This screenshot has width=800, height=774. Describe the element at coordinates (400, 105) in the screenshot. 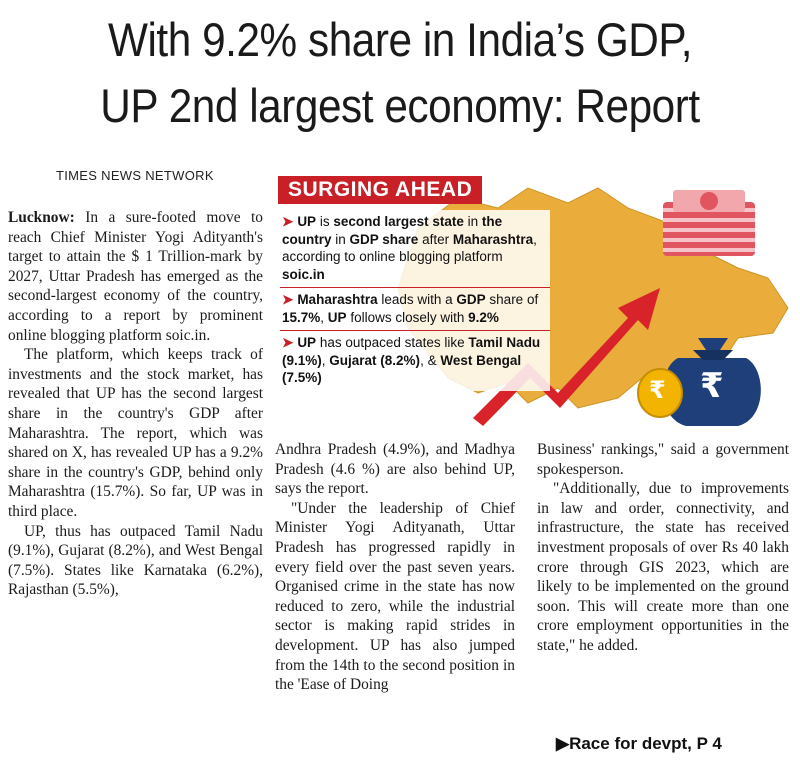

I see `headline-line-2: UP 2nd largest economy: Report` at that location.